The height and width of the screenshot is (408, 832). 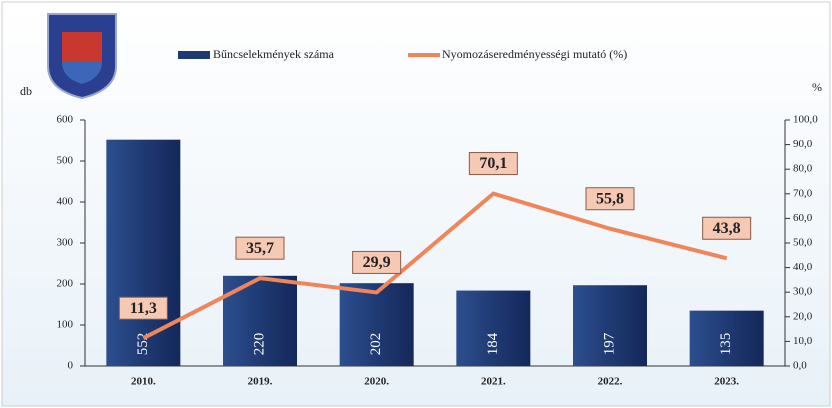 I want to click on bar-value-label: 197, so click(x=609, y=343).